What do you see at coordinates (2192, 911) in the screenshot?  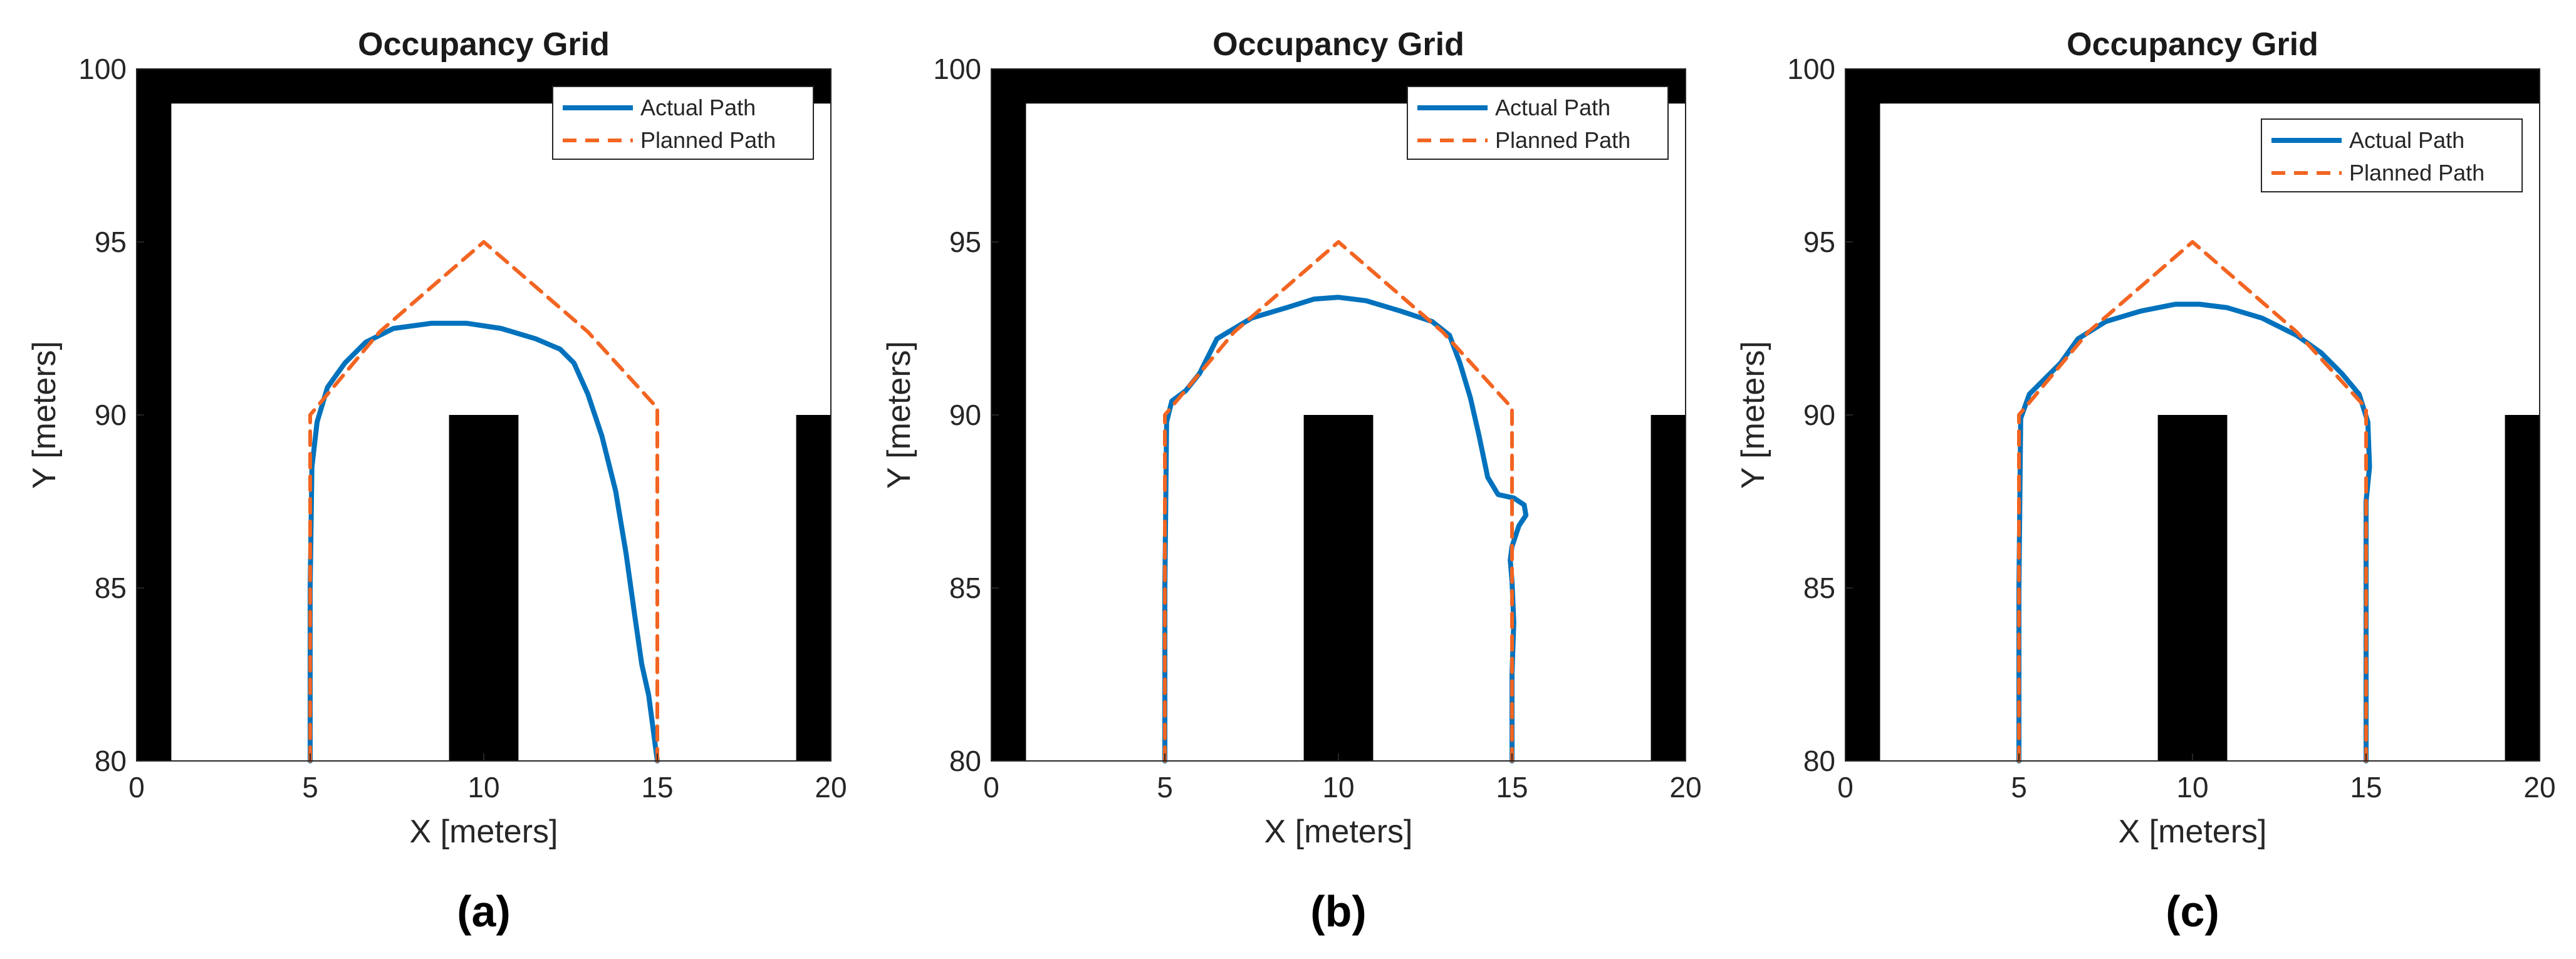 I see `panel-caption: (c)` at bounding box center [2192, 911].